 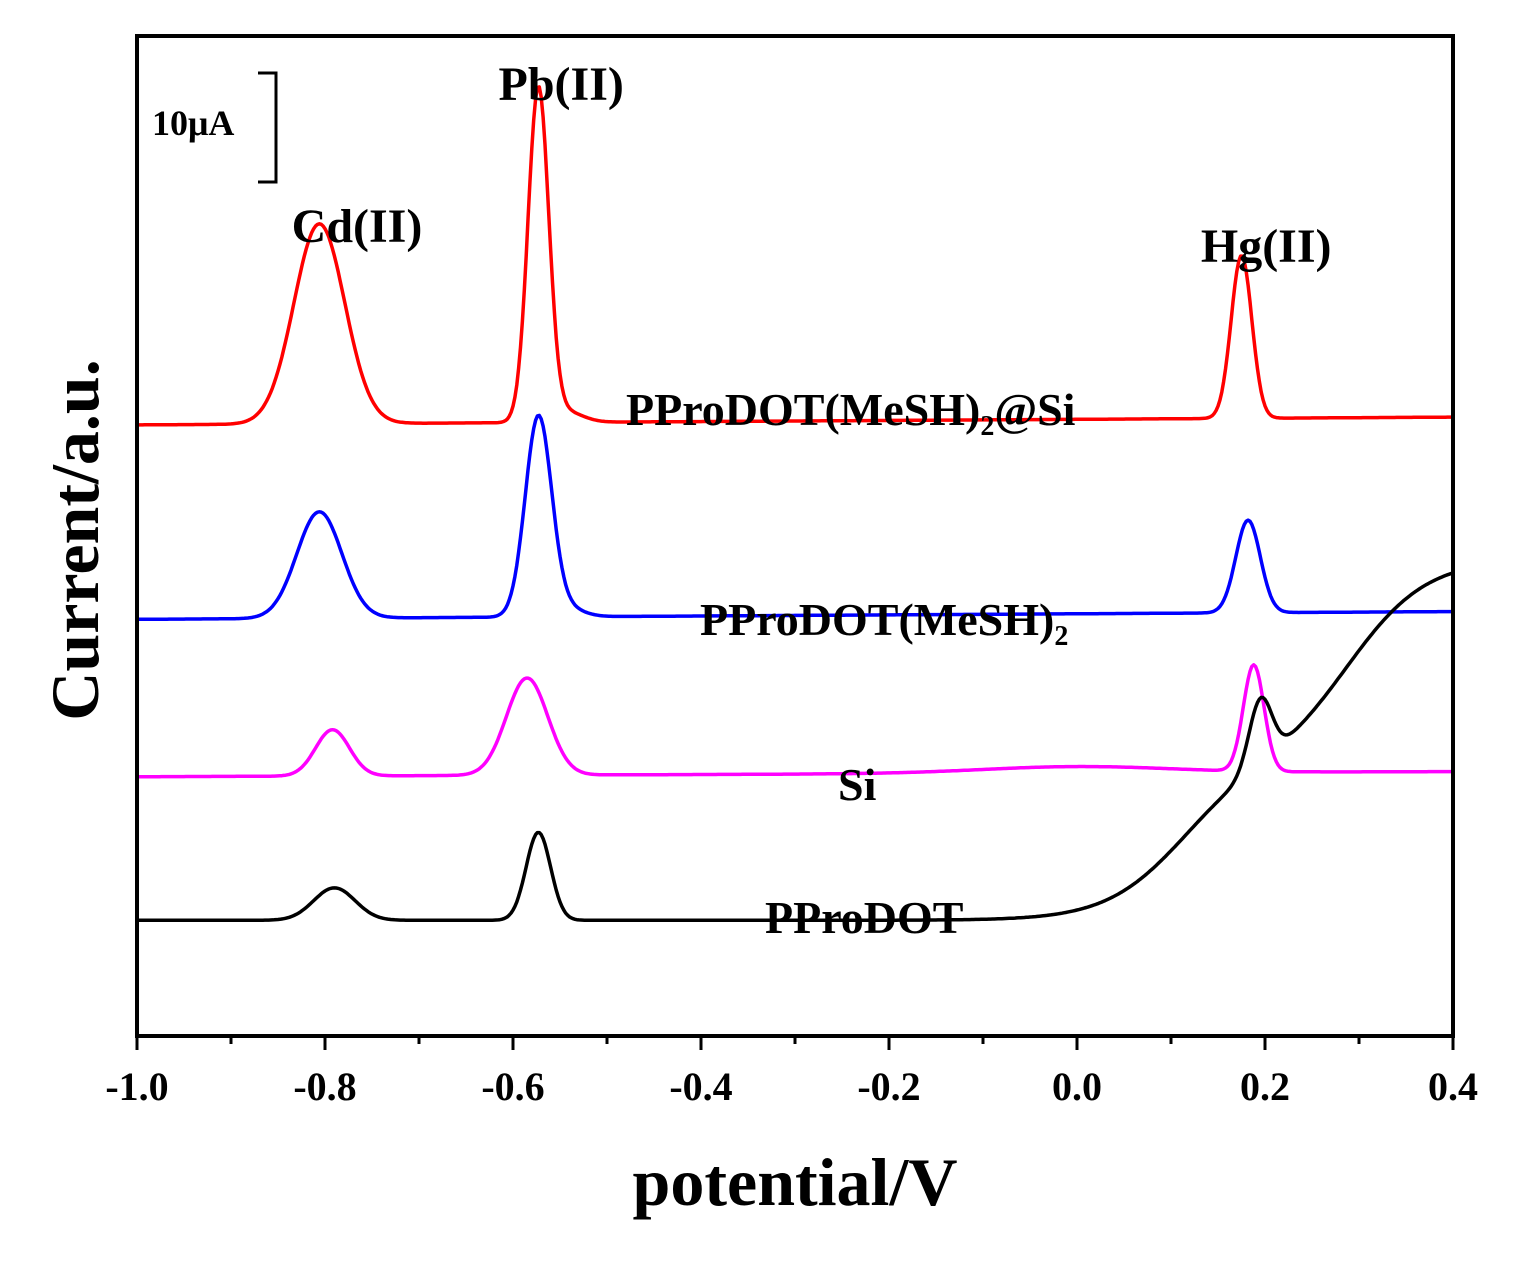 I want to click on scale-bar-label: 10μA, so click(x=193, y=123).